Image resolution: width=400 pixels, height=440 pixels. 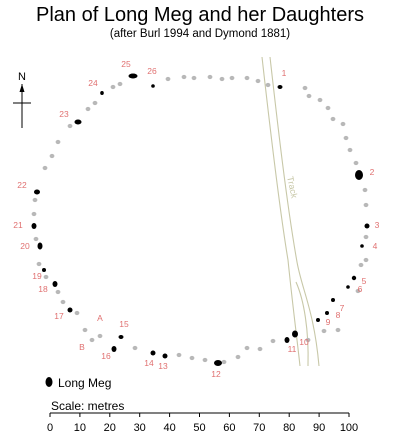 I want to click on scale-ticks: 0 10 20 30 40 50 60 70 80 90 100, so click(x=202, y=423).